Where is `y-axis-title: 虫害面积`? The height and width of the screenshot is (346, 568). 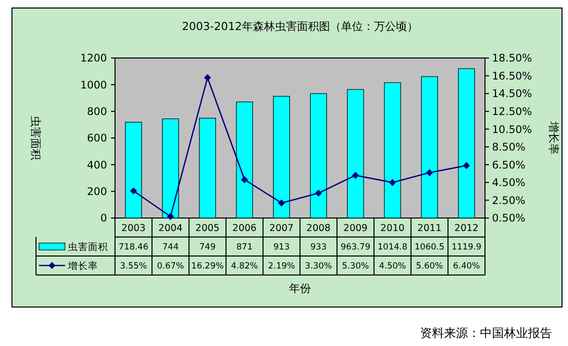 y-axis-title: 虫害面积 is located at coordinates (35, 138).